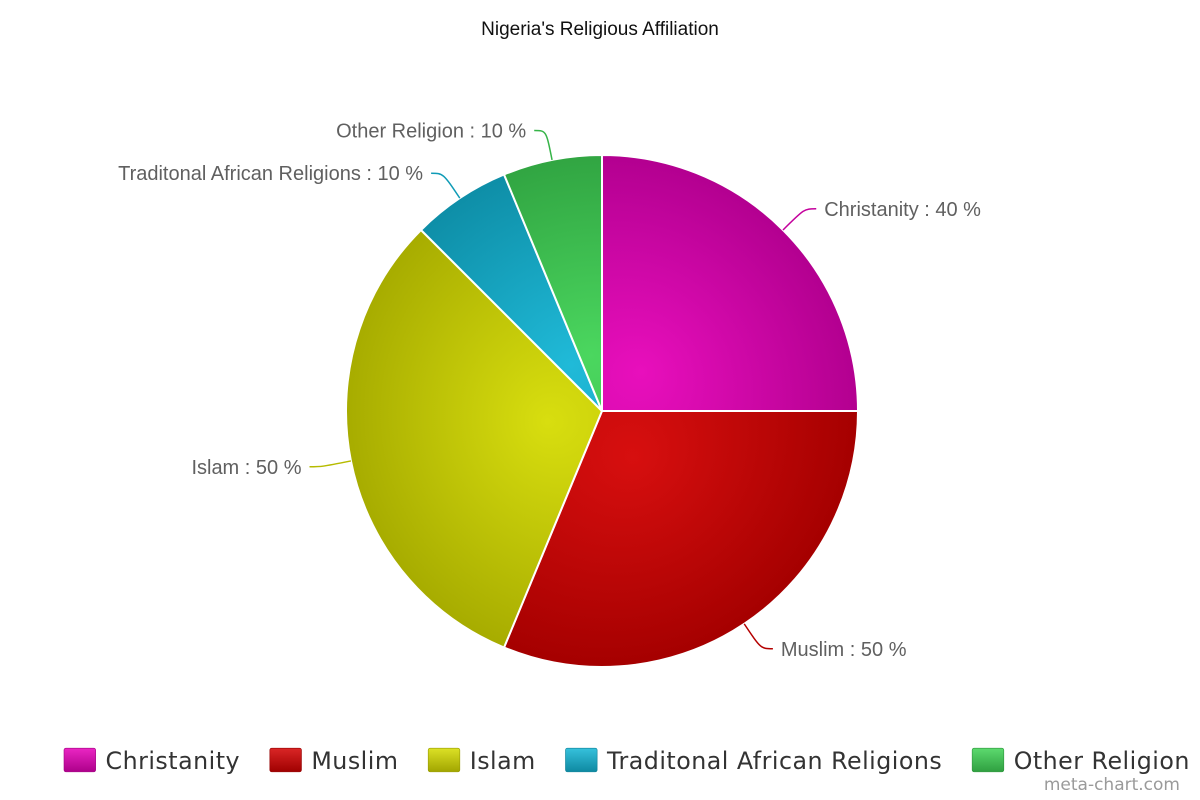  What do you see at coordinates (446, 185) in the screenshot?
I see `leader-line-traditonal-african-religions` at bounding box center [446, 185].